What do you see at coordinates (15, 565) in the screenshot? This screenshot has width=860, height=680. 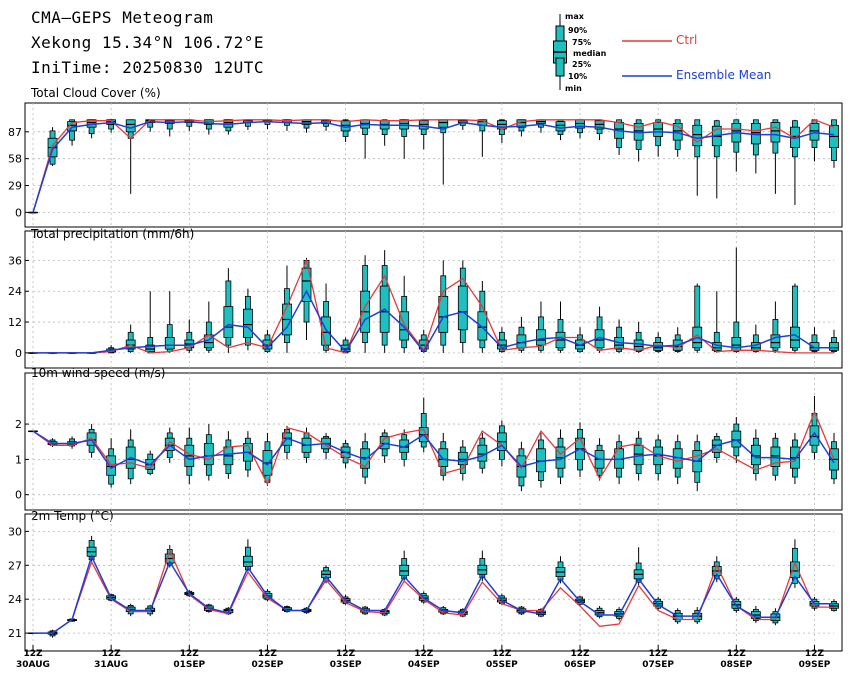 I see `y-tick-label: 27` at bounding box center [15, 565].